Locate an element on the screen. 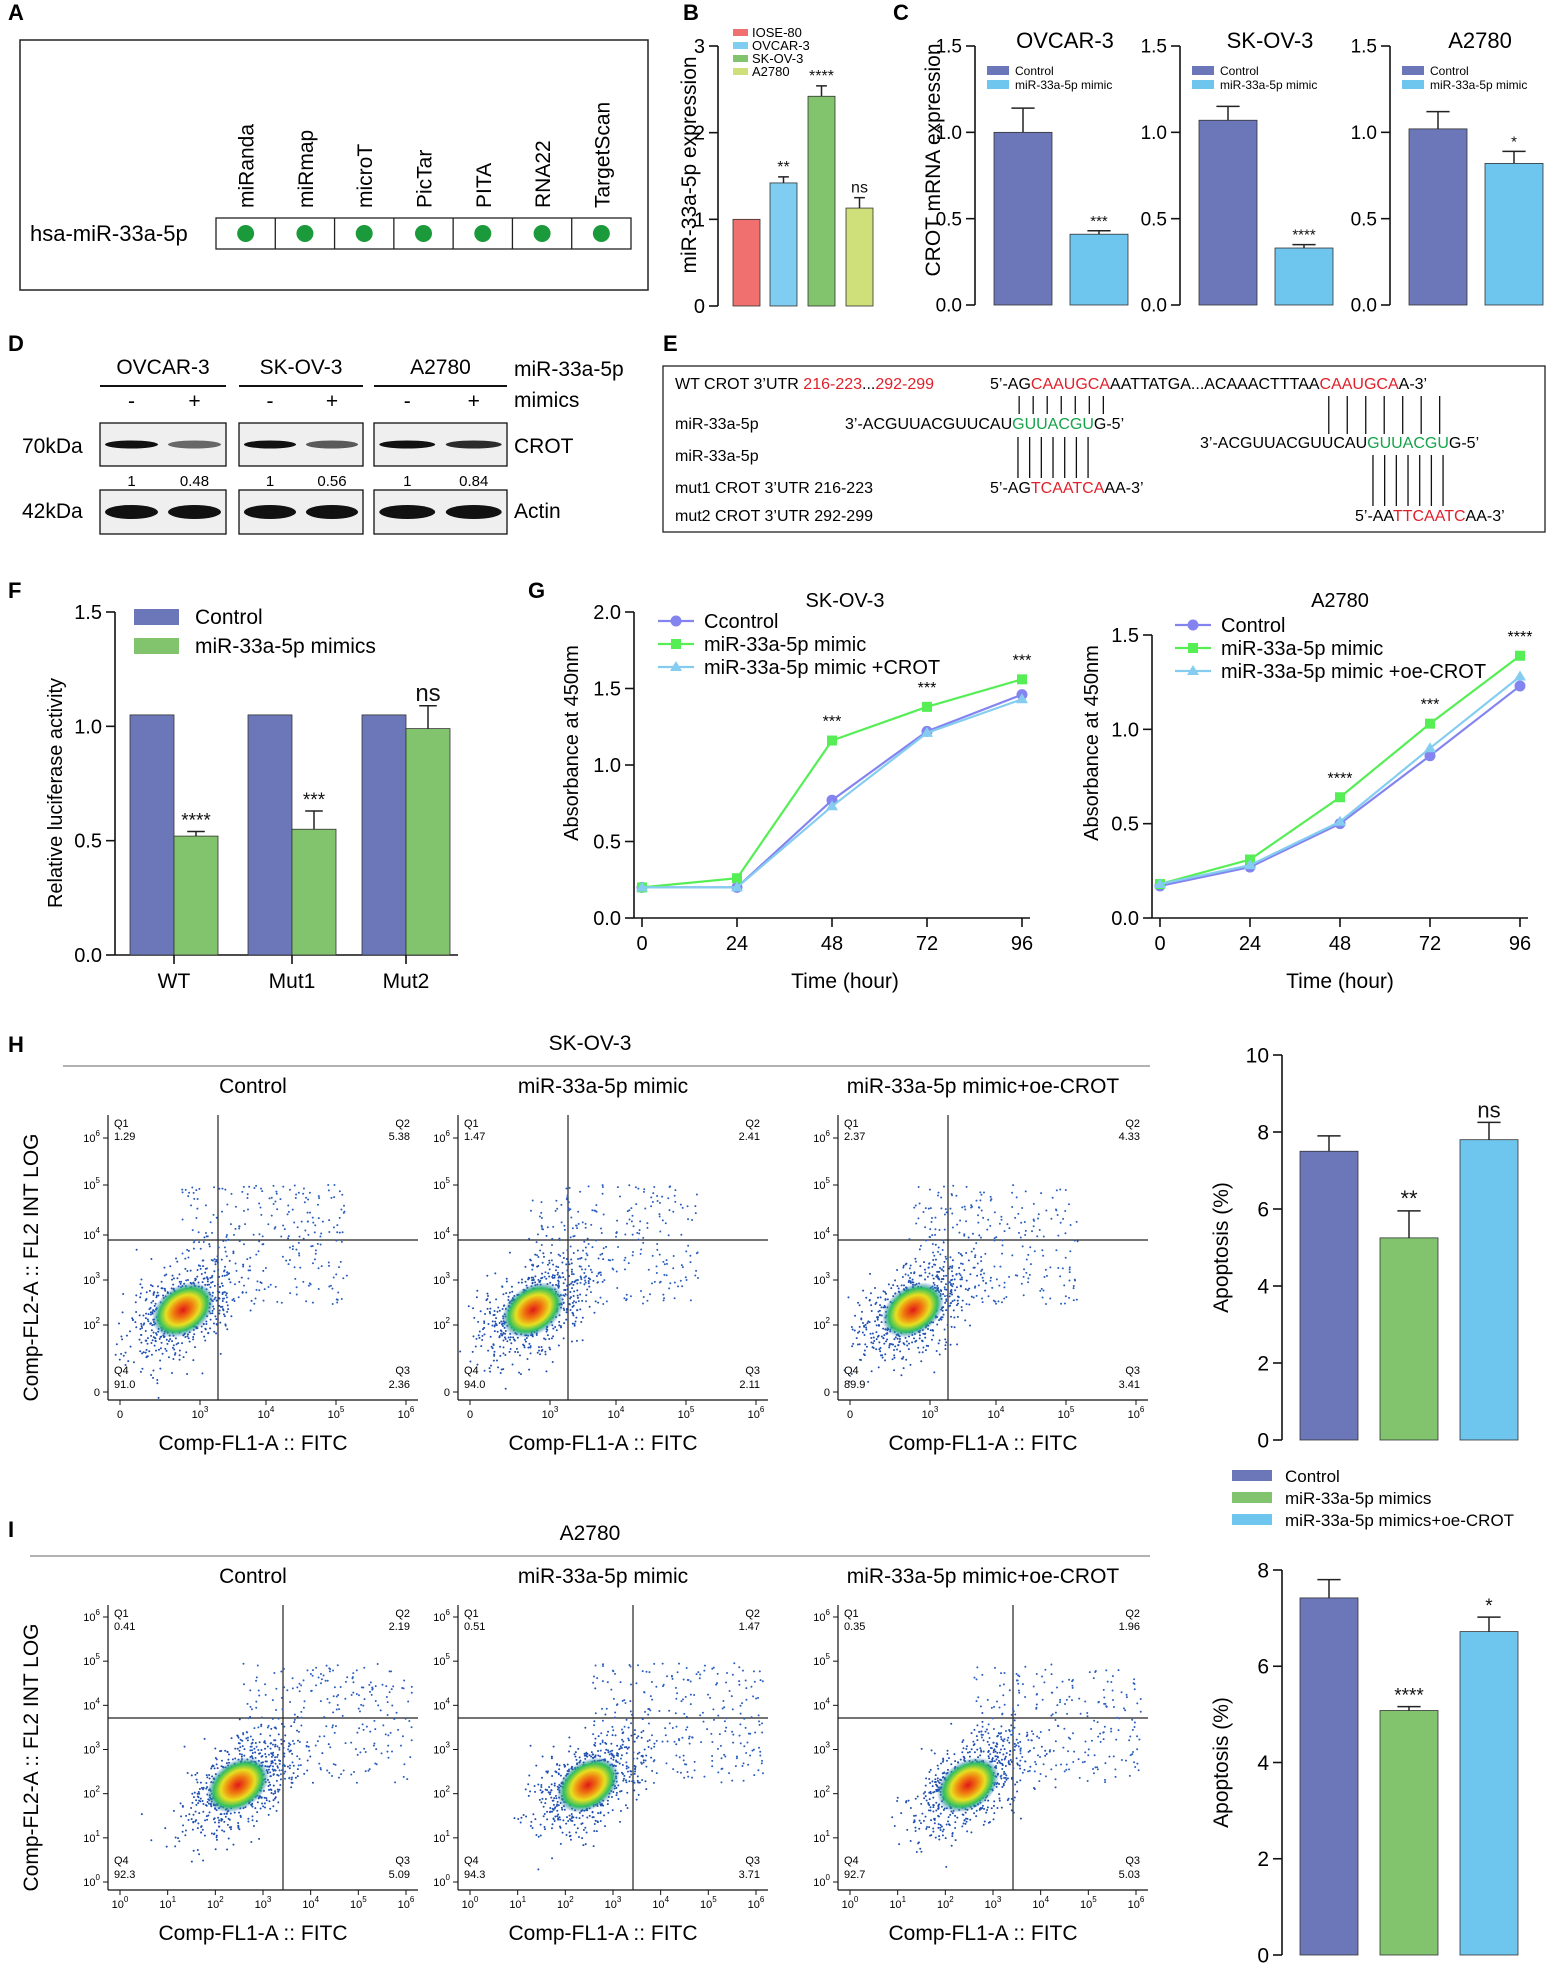 This screenshot has width=1558, height=1974. x-tick-label: 0 is located at coordinates (641, 944).